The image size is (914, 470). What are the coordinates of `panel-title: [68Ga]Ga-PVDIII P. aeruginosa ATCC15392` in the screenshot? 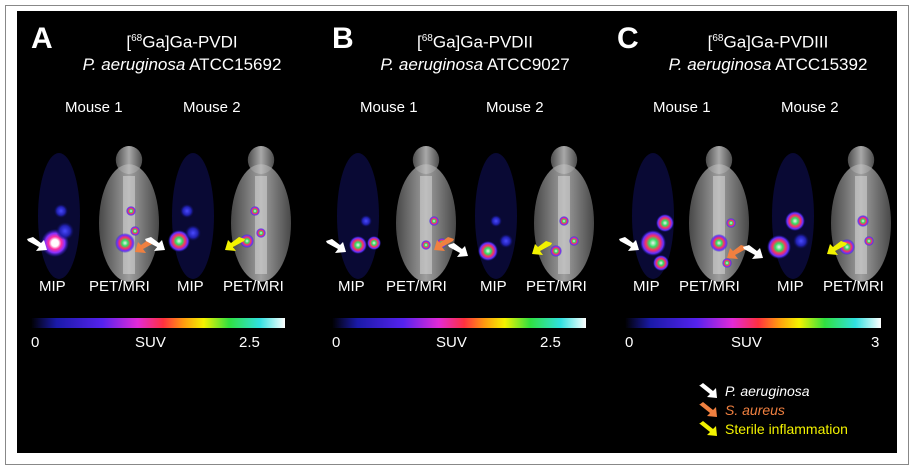 It's located at (768, 52).